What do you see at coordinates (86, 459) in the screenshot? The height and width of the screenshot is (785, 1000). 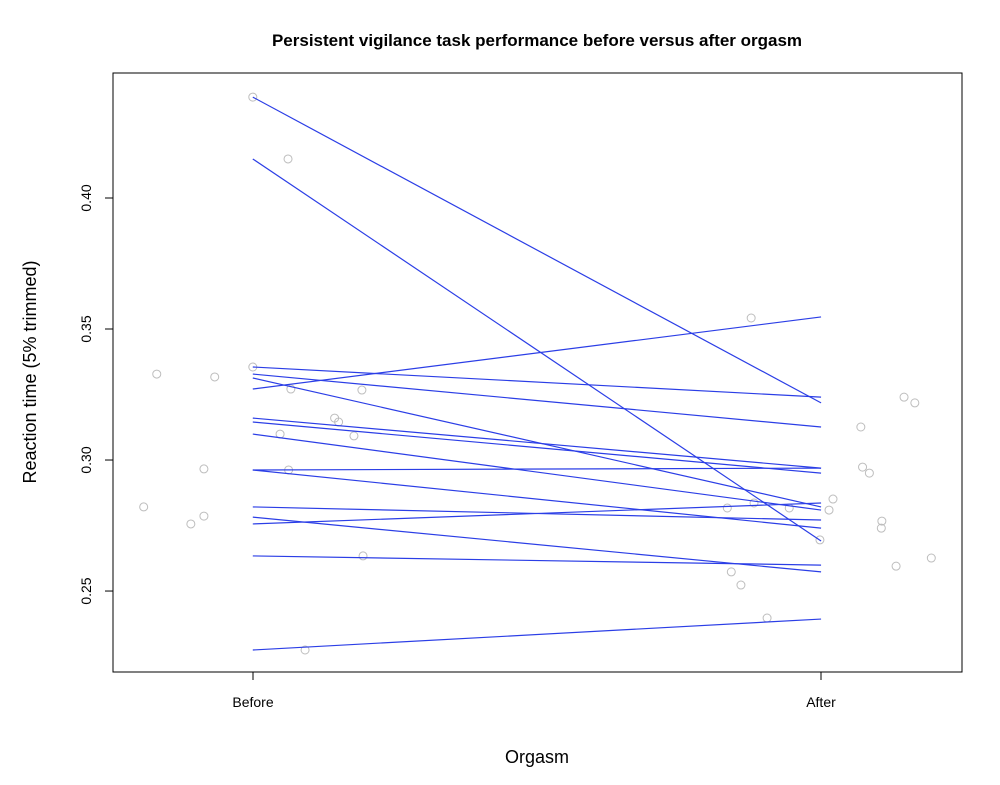 I see `y-tick-label: 0.30` at bounding box center [86, 459].